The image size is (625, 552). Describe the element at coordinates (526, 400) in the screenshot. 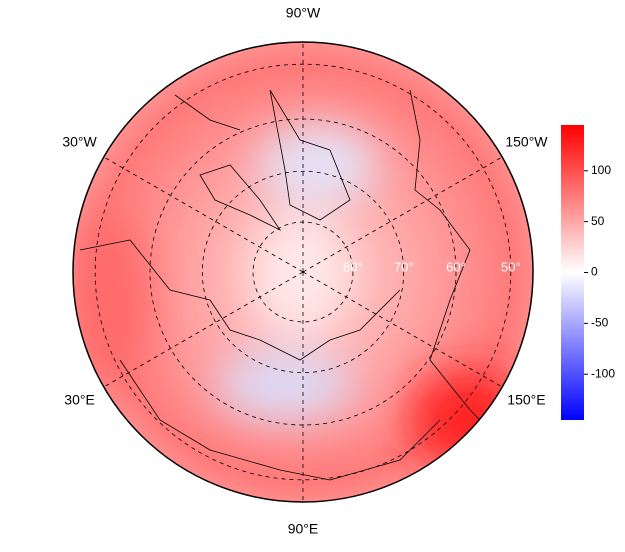

I see `longitude-label: 150°E` at that location.